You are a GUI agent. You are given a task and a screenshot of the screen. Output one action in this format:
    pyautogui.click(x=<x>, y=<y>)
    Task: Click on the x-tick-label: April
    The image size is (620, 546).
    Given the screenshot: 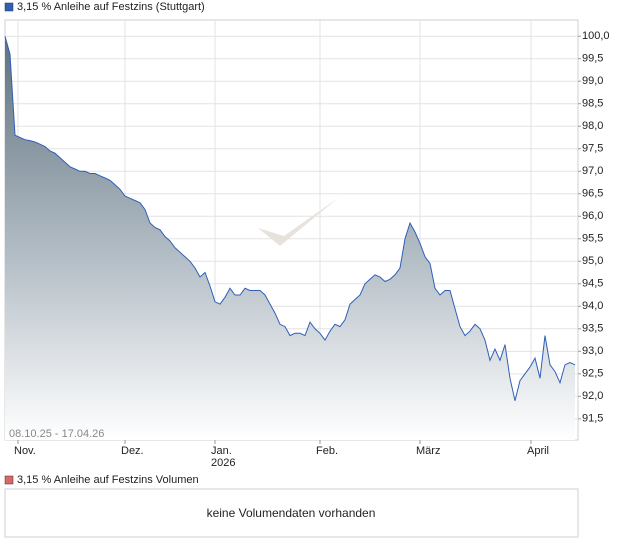 What is the action you would take?
    pyautogui.click(x=538, y=451)
    